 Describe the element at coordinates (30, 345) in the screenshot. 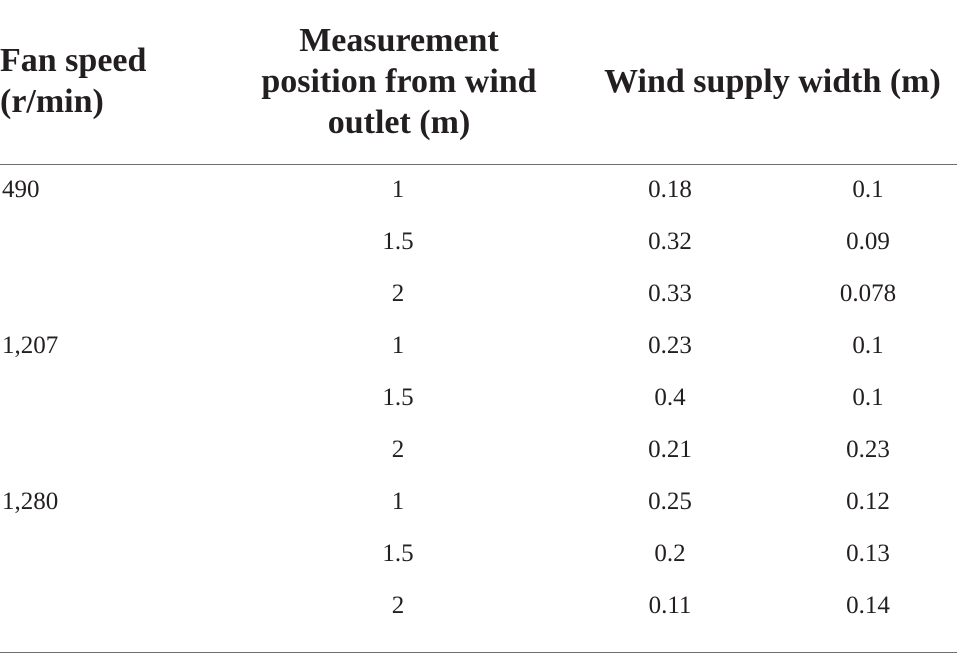

I see `cell-fan-speed: 1,207` at that location.